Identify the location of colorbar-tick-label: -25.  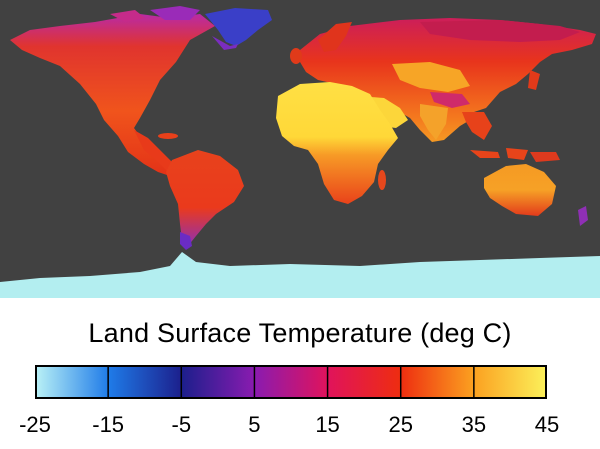
(35, 424).